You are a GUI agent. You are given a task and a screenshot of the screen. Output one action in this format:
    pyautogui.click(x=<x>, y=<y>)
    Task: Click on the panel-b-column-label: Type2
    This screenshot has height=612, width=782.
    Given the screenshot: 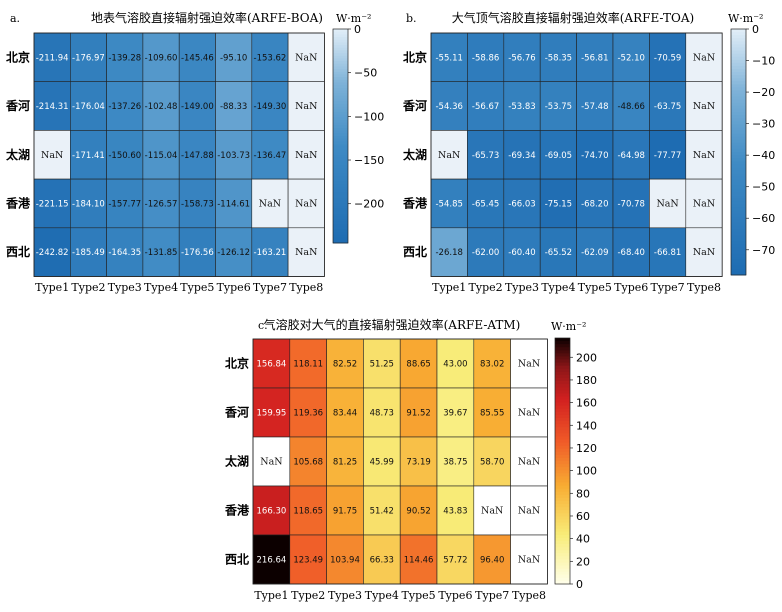 What is the action you would take?
    pyautogui.click(x=486, y=287)
    